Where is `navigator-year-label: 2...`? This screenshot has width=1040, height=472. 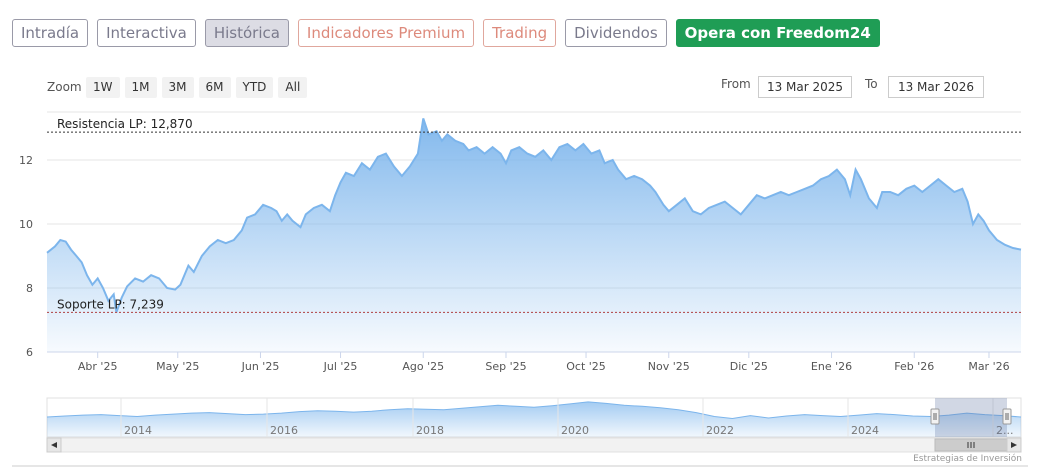
navigator-year-label: 2... is located at coordinates (1005, 430).